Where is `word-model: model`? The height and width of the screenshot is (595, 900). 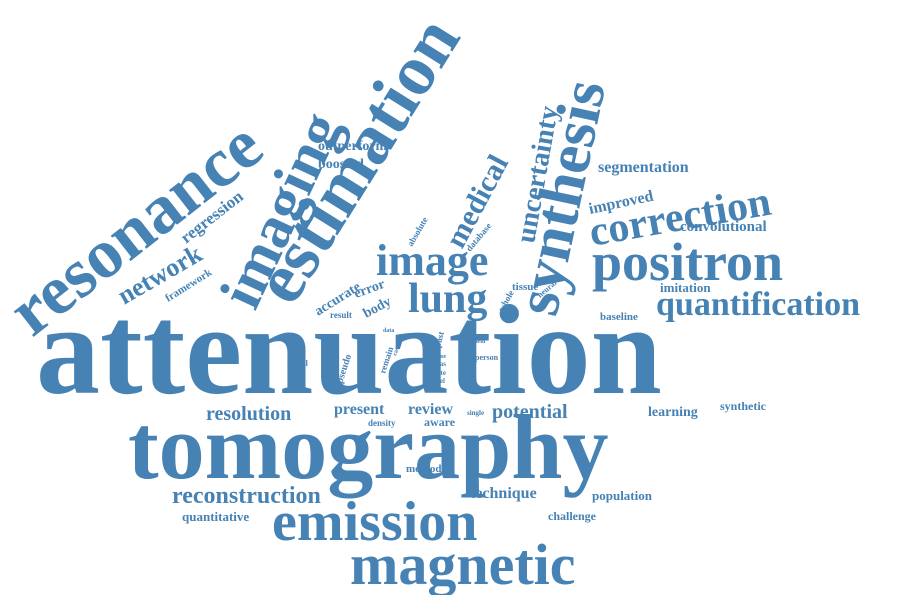 word-model: model is located at coordinates (298, 363).